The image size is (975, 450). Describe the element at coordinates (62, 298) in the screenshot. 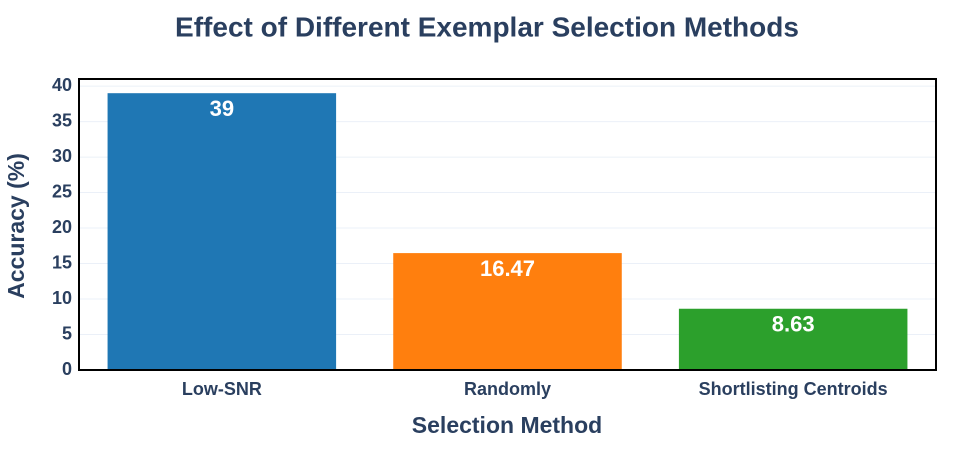

I see `y-tick-label: 10` at that location.